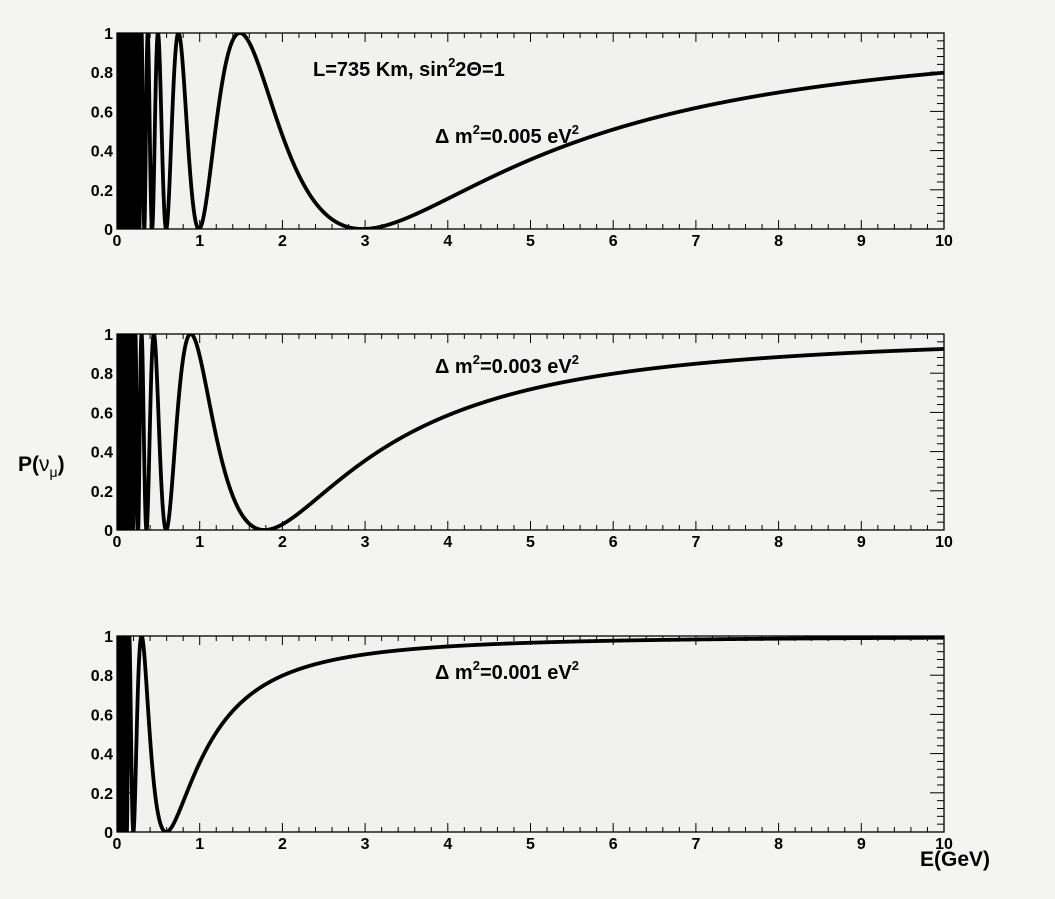 The height and width of the screenshot is (899, 1055). I want to click on x-axis-label: E(GeV), so click(955, 859).